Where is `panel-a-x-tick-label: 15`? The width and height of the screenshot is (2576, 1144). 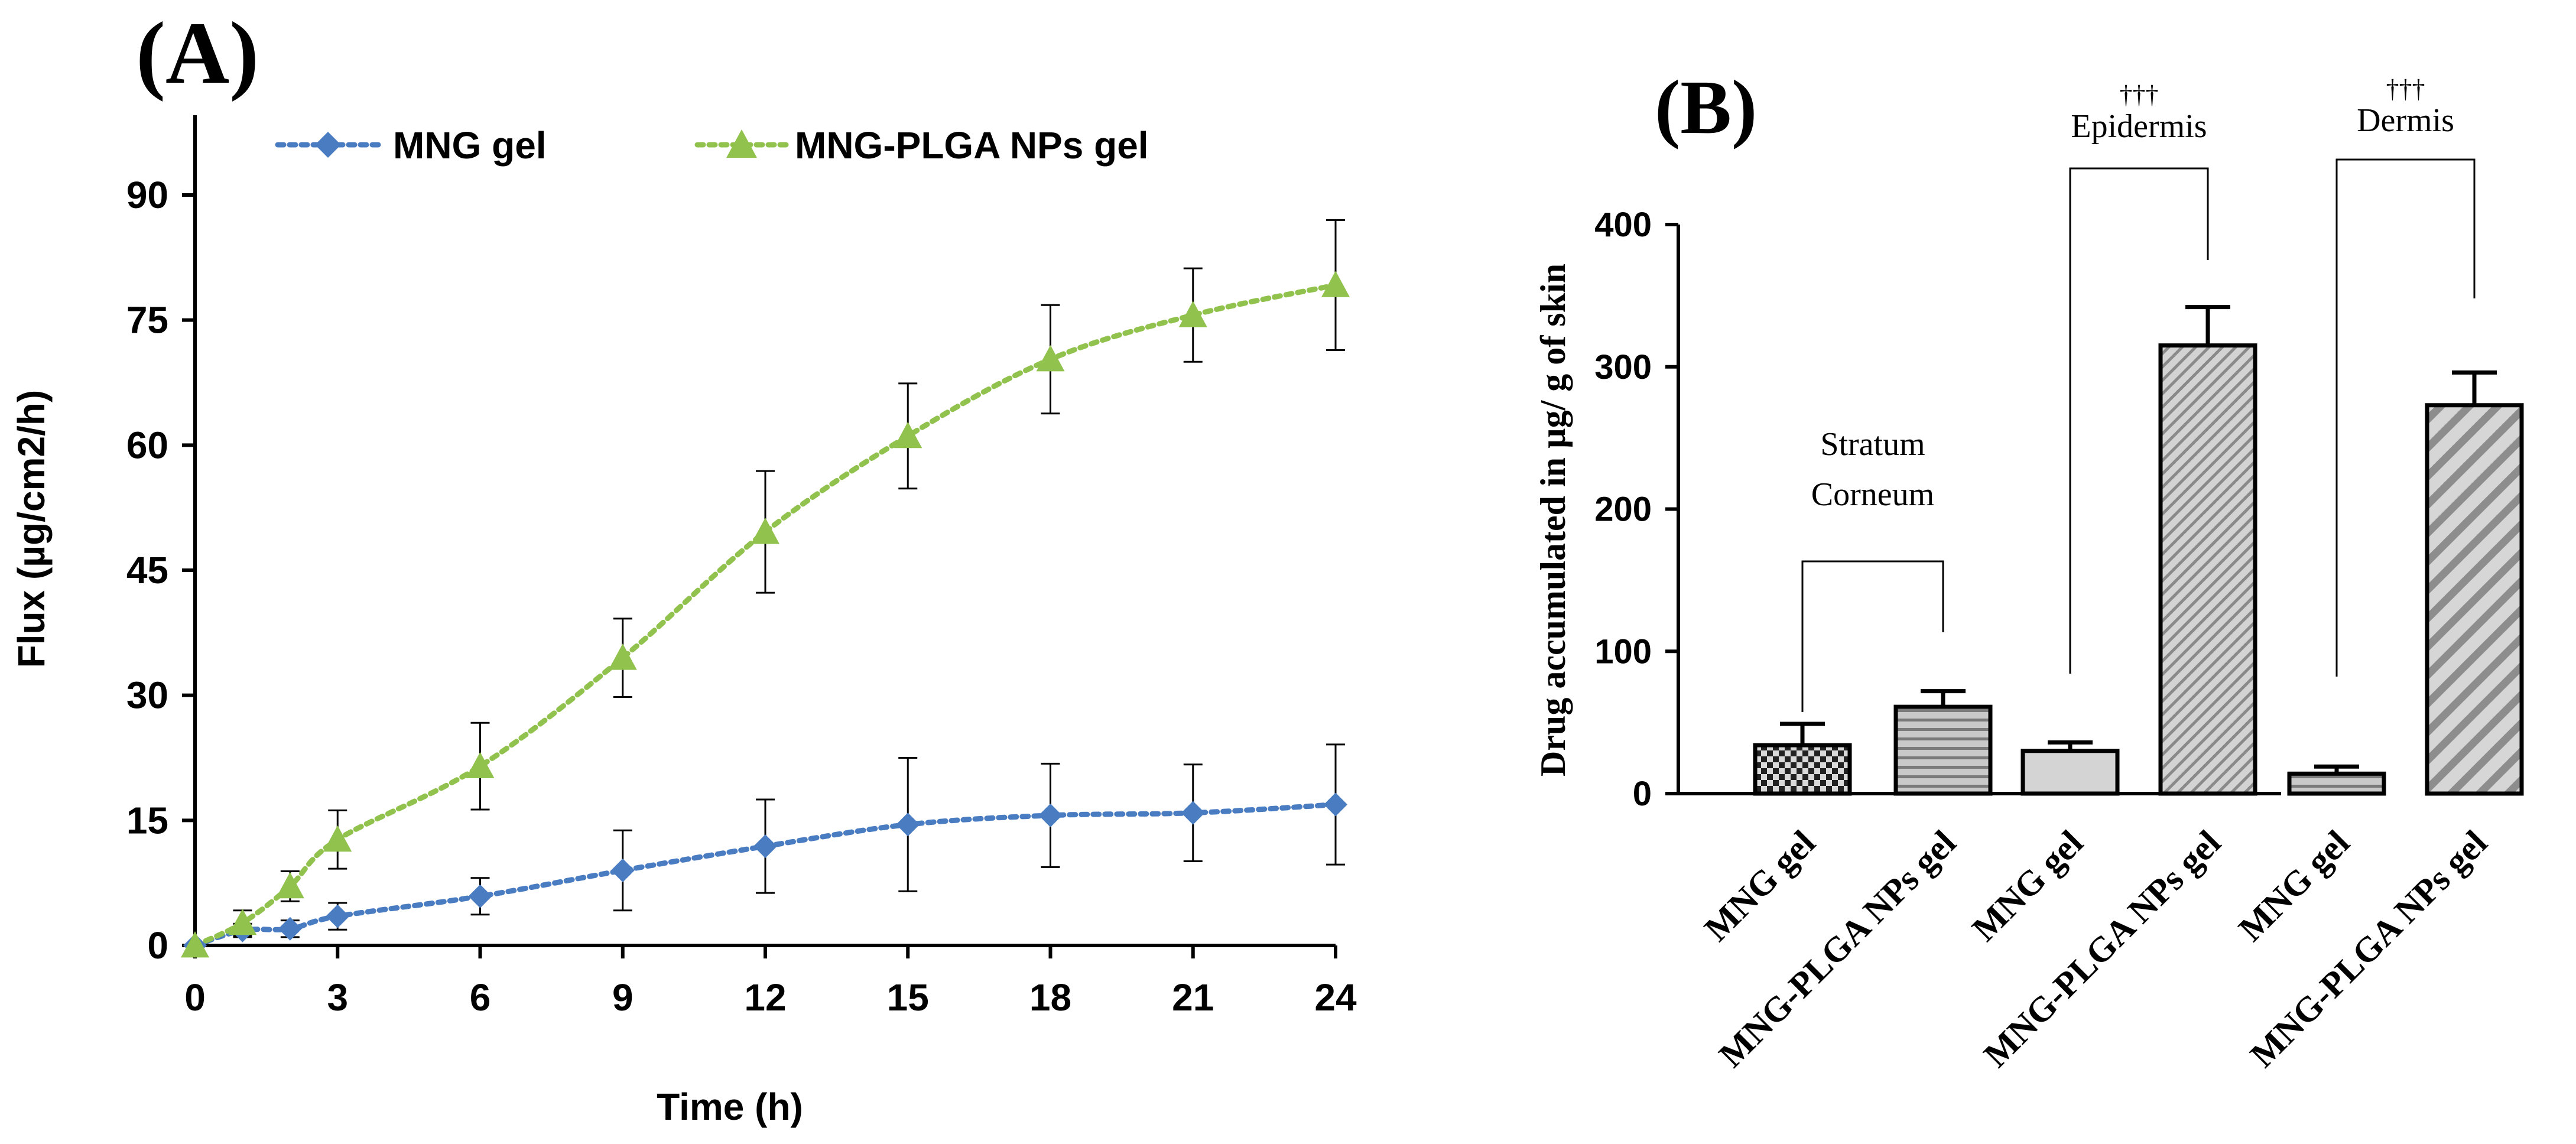 panel-a-x-tick-label: 15 is located at coordinates (908, 998).